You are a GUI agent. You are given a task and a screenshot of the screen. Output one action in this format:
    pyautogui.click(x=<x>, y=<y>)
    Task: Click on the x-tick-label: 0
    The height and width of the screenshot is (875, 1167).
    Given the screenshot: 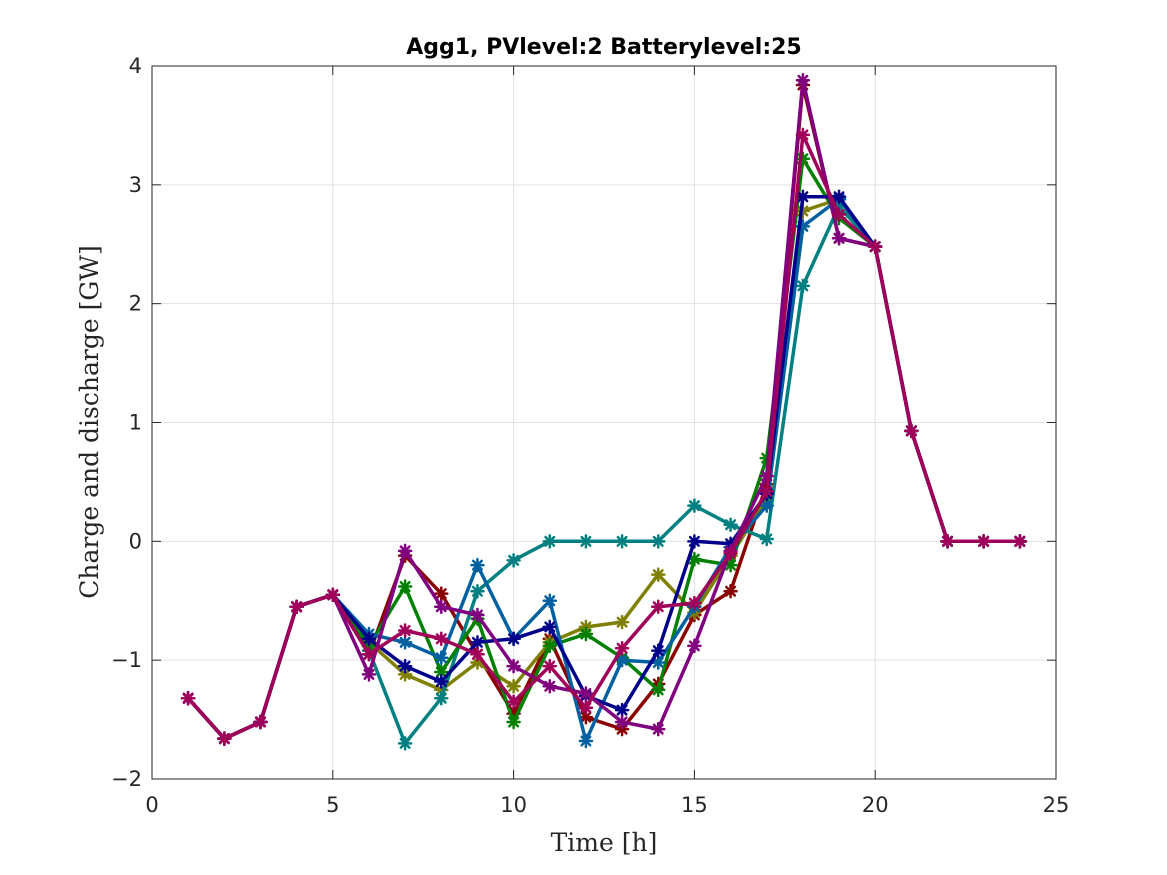 What is the action you would take?
    pyautogui.click(x=151, y=805)
    